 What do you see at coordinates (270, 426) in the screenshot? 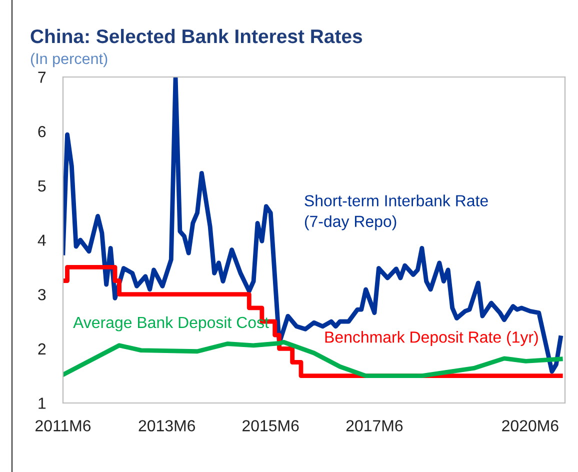
I see `x-tick-label: 2015M6` at bounding box center [270, 426].